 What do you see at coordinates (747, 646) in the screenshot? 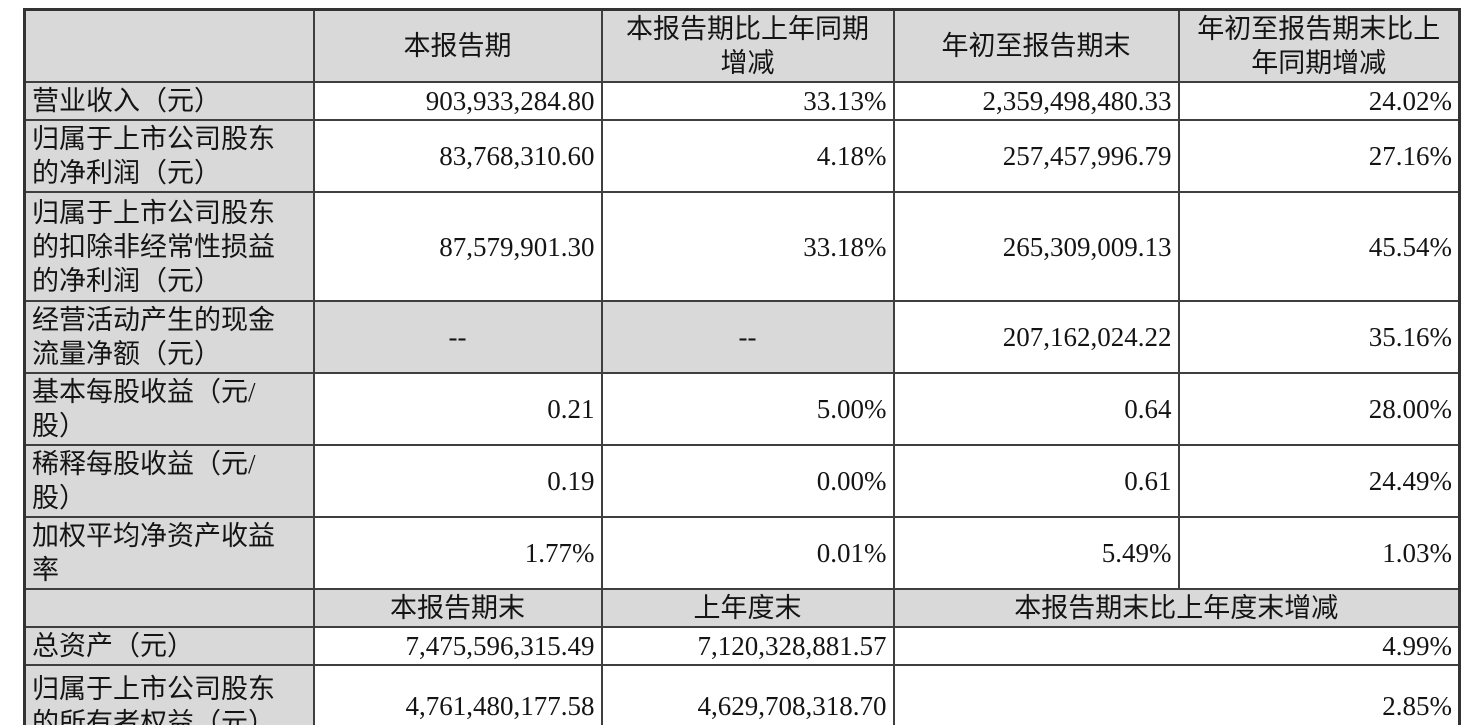
I see `total-assets-prior-year-end: 7,120,328,881.57` at bounding box center [747, 646].